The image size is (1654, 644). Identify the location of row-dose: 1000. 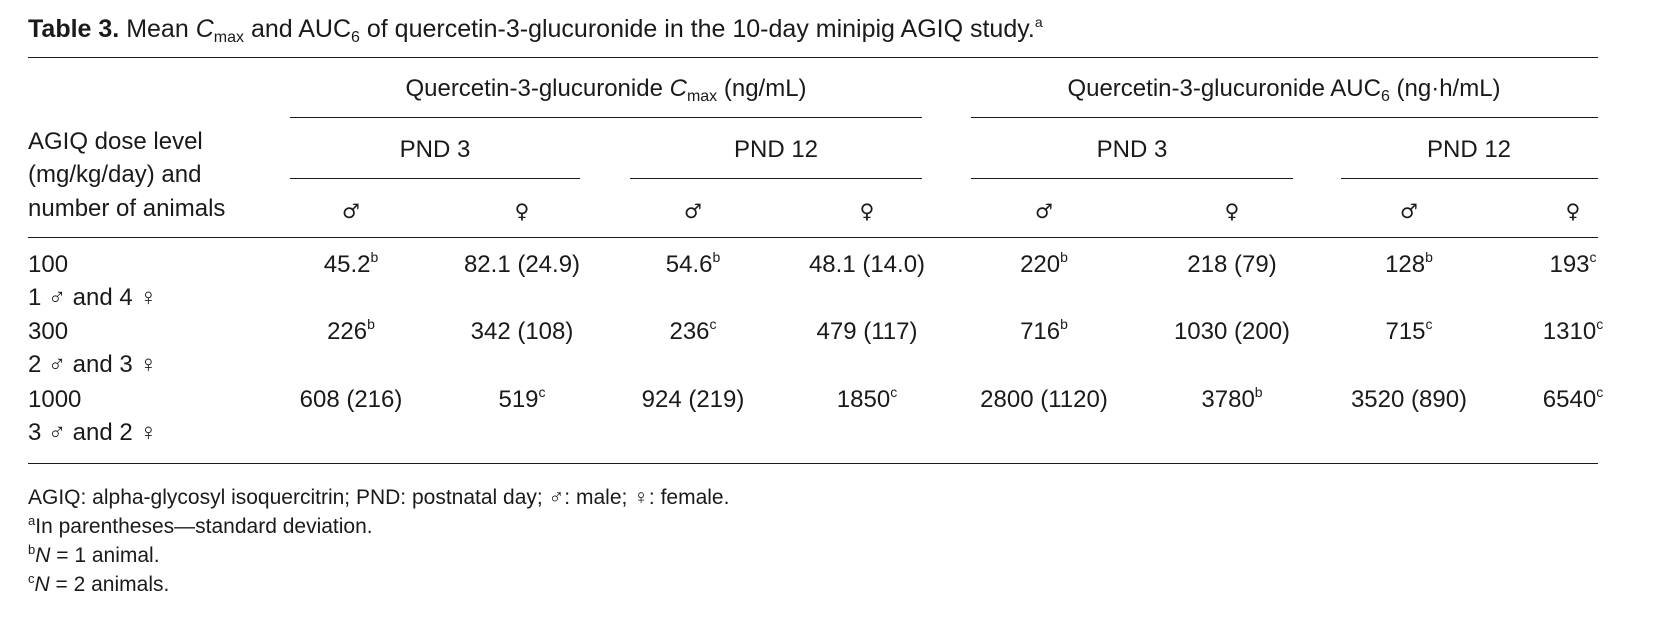
(55, 399).